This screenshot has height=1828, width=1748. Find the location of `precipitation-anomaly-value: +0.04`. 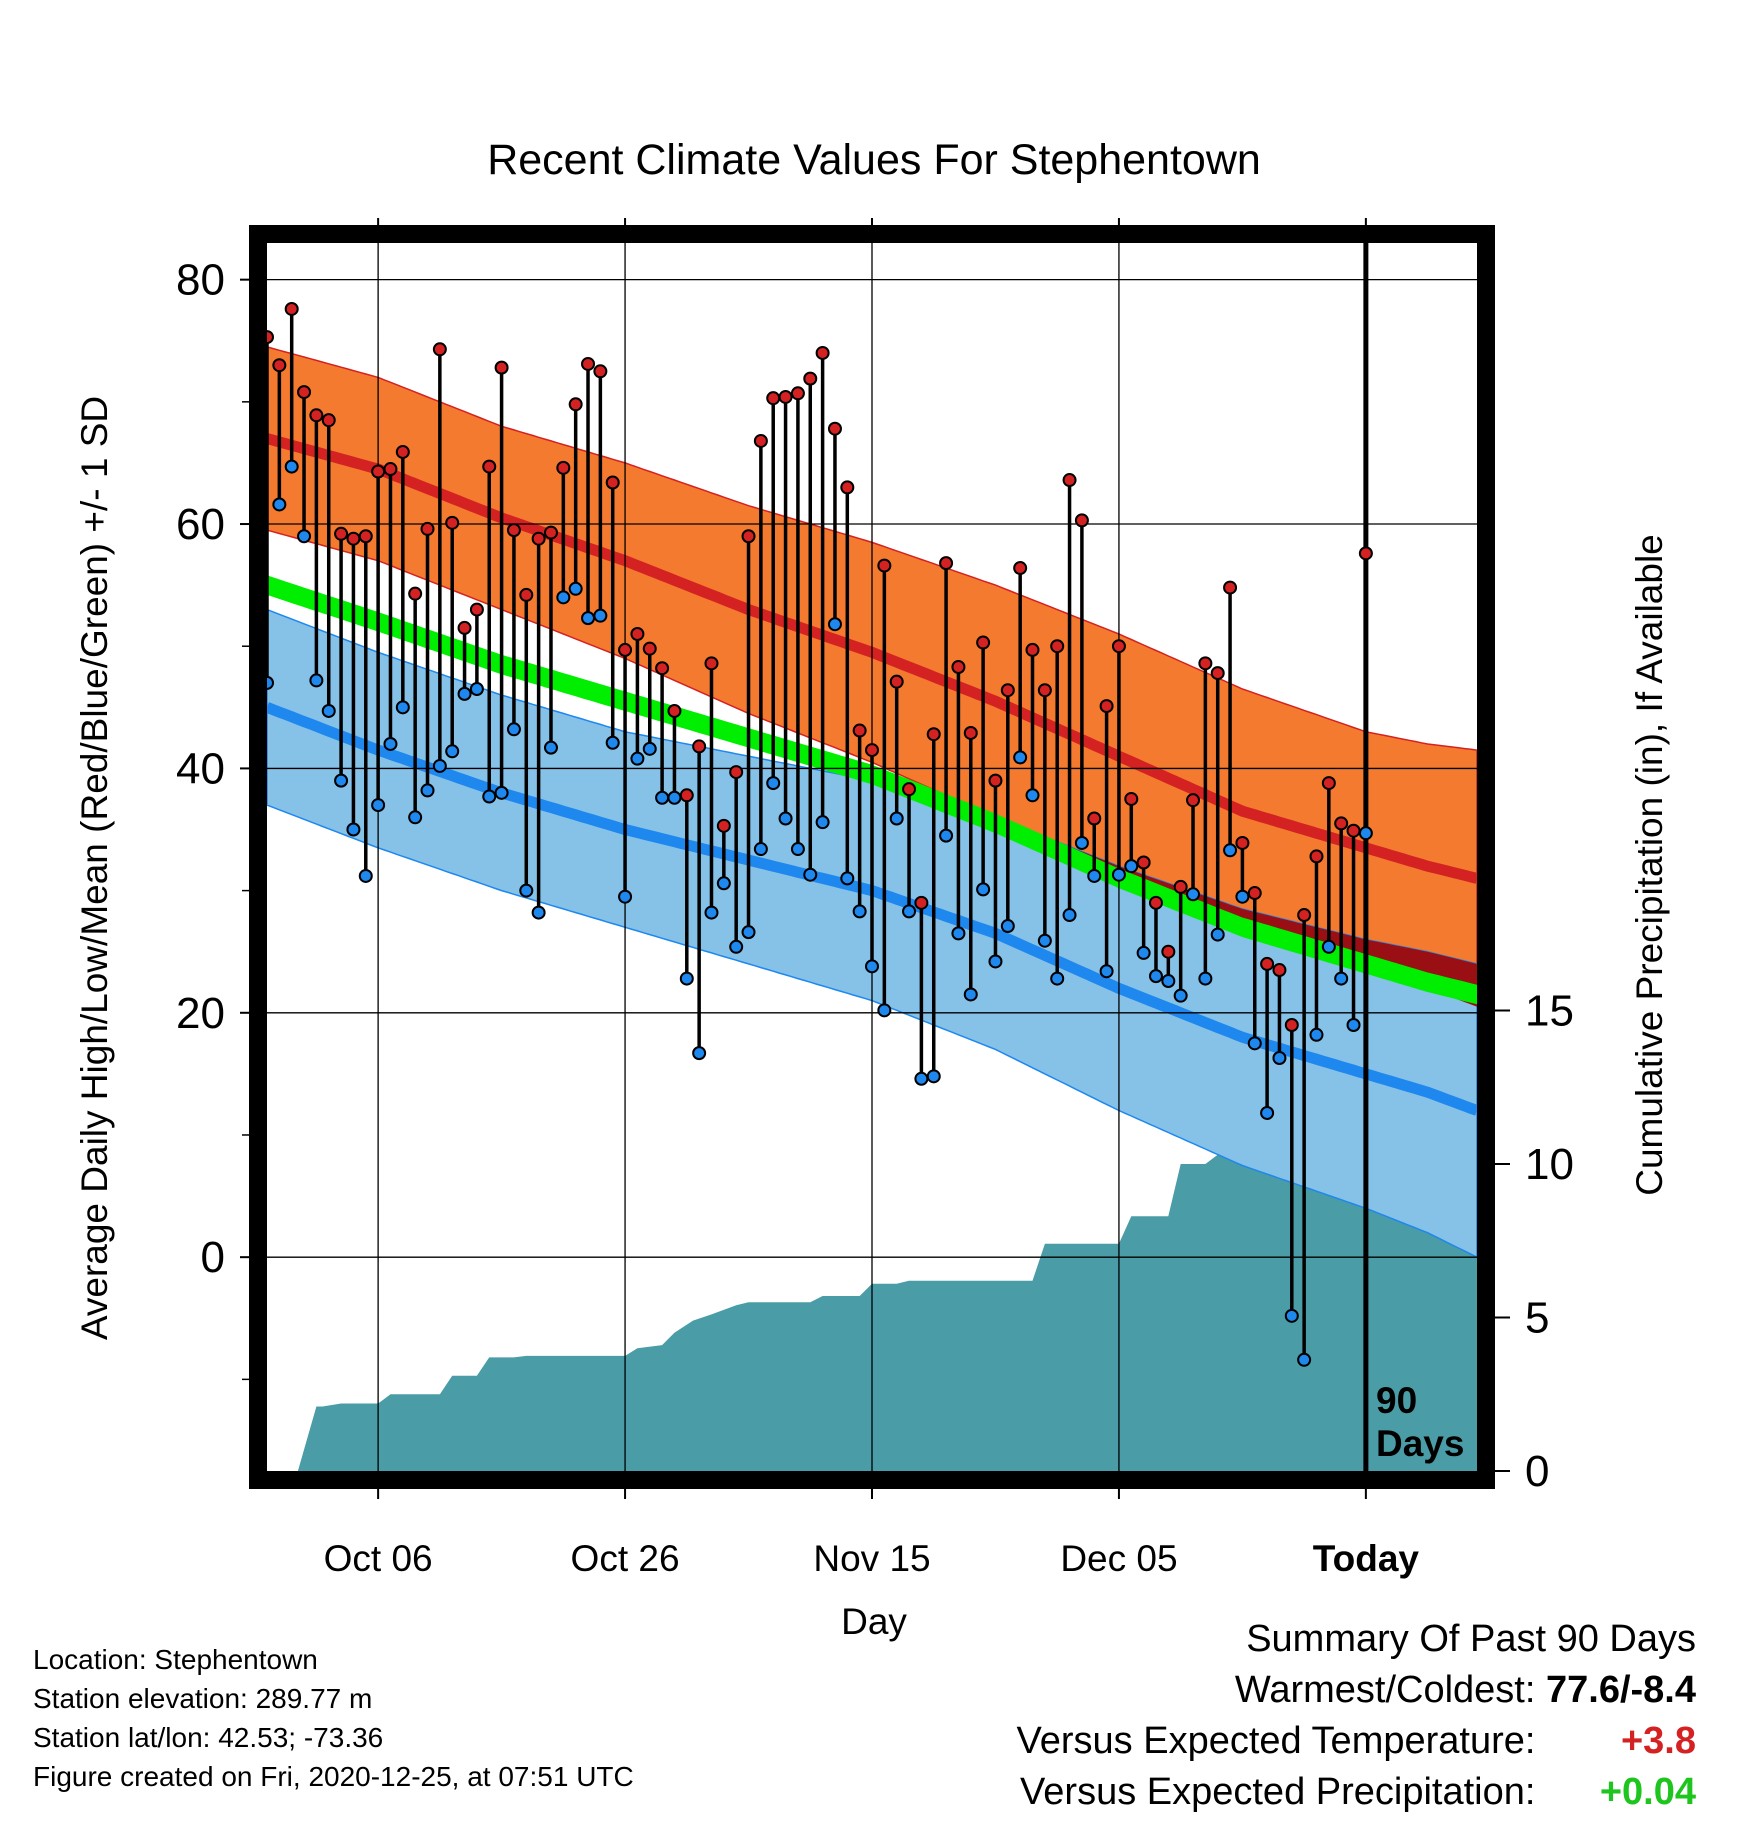

precipitation-anomaly-value: +0.04 is located at coordinates (1647, 1792).